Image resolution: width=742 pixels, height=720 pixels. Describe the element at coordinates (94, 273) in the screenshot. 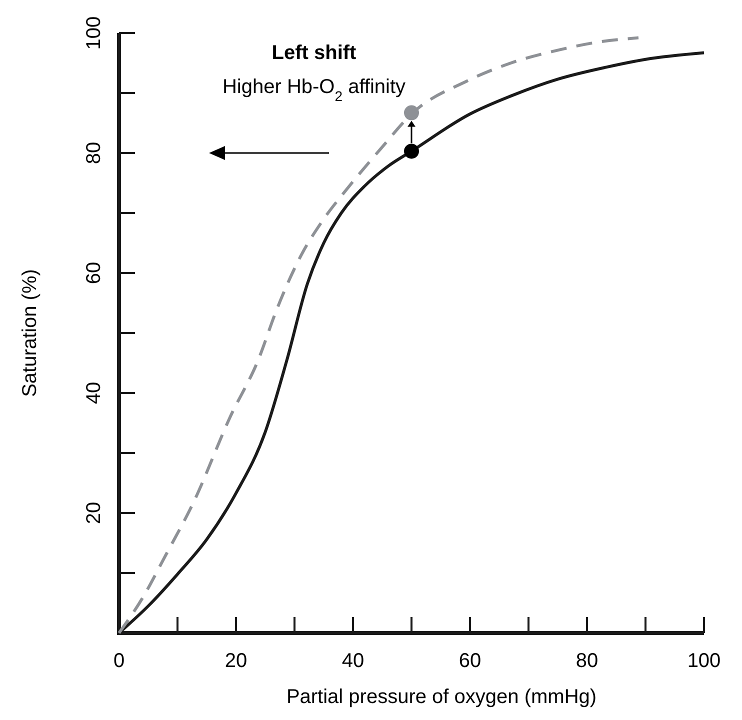

I see `y-tick-label: 60` at that location.